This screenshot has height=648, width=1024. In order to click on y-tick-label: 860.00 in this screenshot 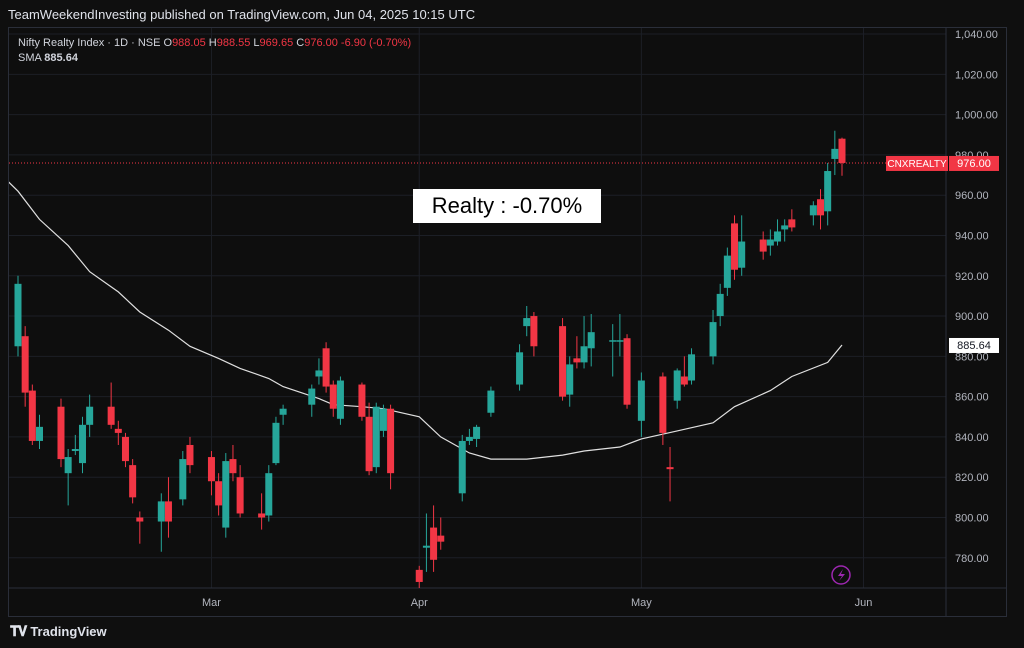, I will do `click(972, 398)`.